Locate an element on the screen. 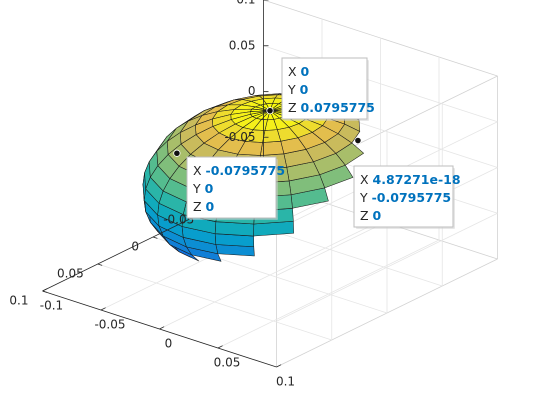  x-tick-label: 0.1 is located at coordinates (18, 301).